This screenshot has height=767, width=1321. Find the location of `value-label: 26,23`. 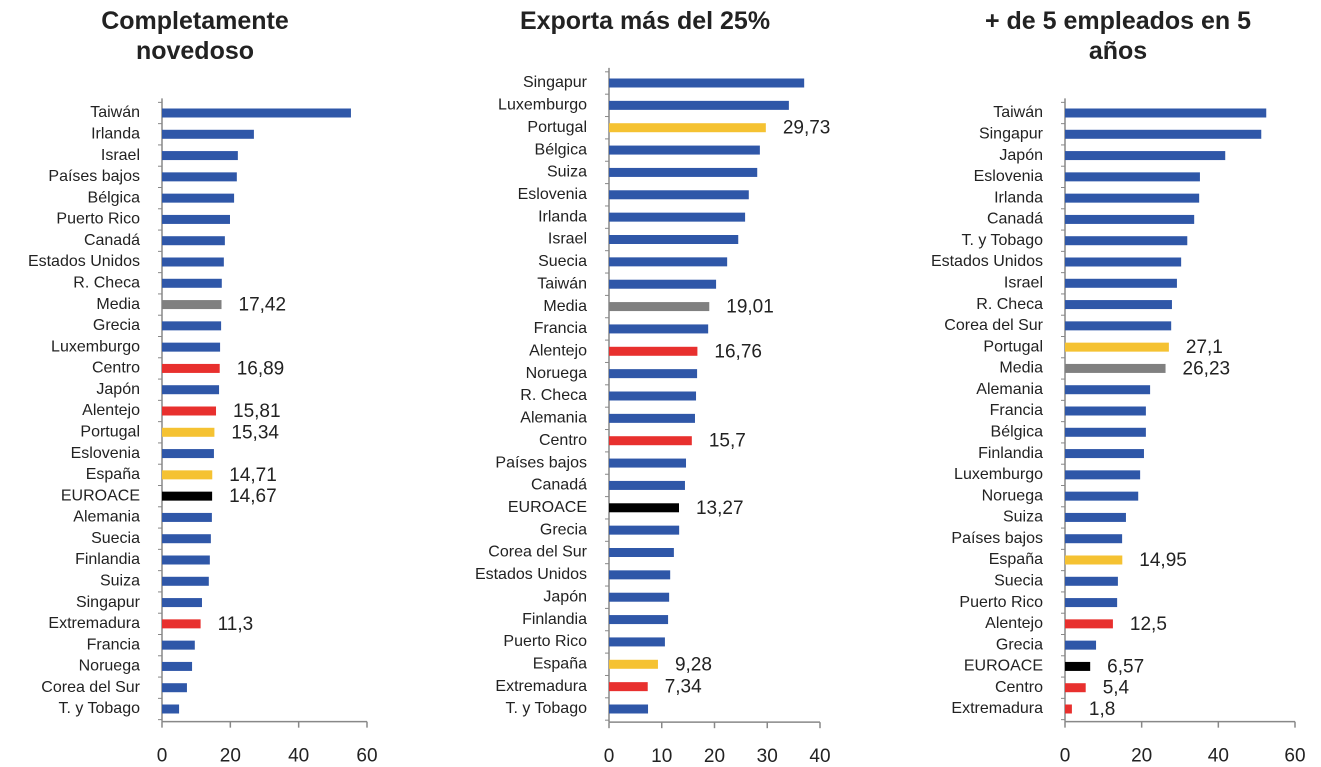

value-label: 26,23 is located at coordinates (1207, 368).